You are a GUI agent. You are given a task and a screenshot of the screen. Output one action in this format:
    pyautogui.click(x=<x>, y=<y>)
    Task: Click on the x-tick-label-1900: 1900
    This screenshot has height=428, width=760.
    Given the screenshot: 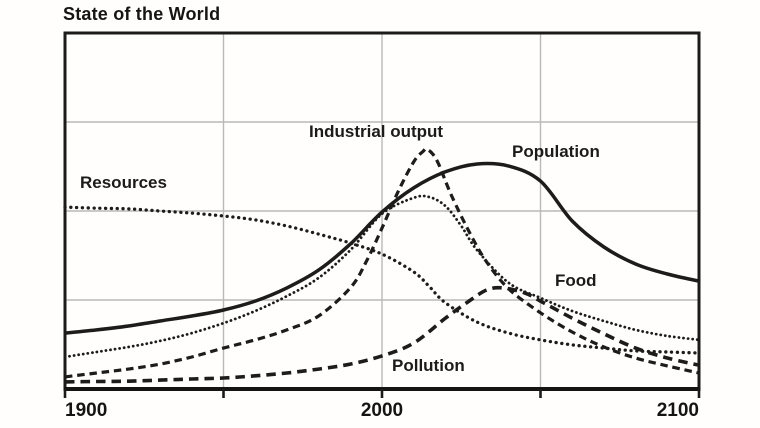 What is the action you would take?
    pyautogui.click(x=86, y=410)
    